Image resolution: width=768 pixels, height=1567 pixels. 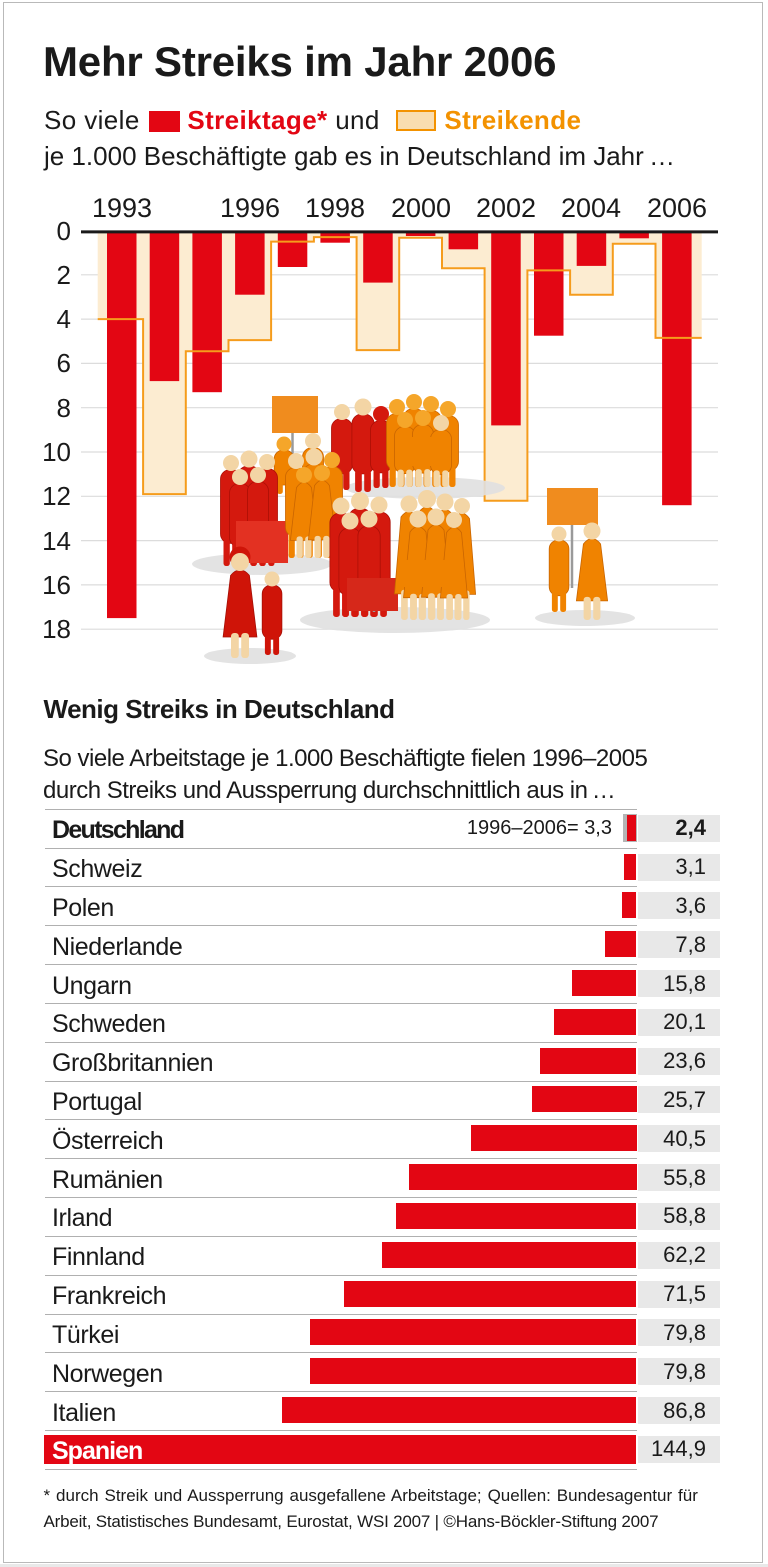 I want to click on svg-text: 2, so click(x=64, y=275).